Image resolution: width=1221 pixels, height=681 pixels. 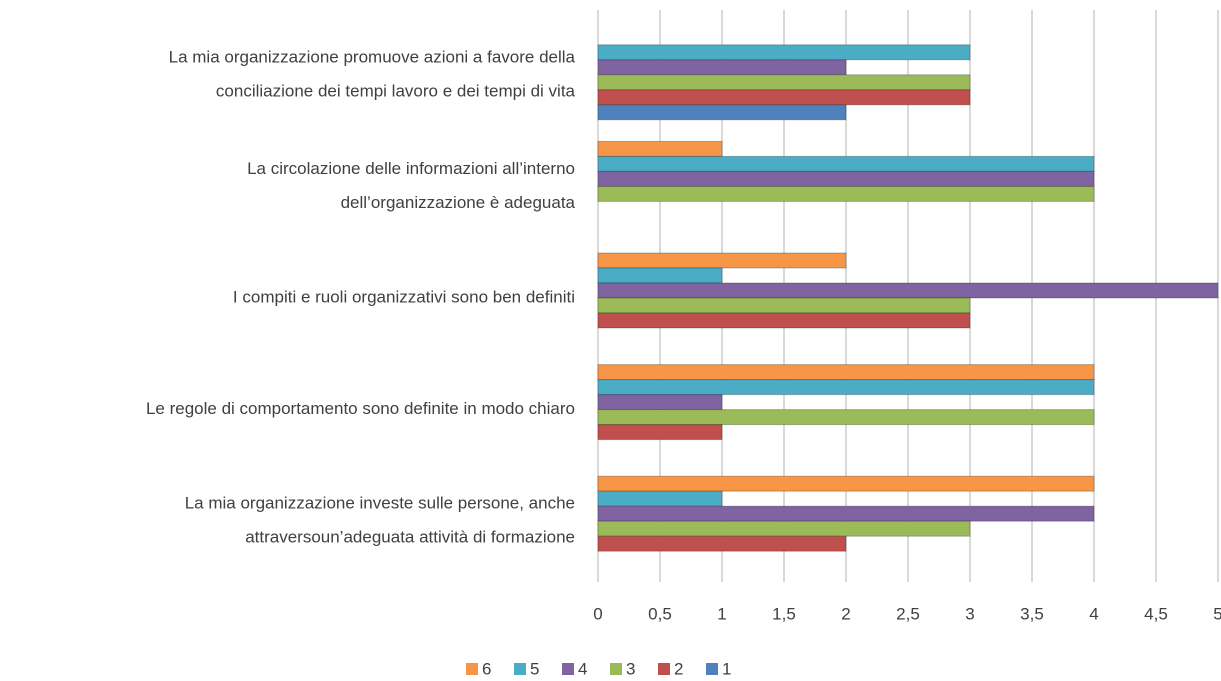 What do you see at coordinates (1093, 613) in the screenshot?
I see `x-tick-label: 4` at bounding box center [1093, 613].